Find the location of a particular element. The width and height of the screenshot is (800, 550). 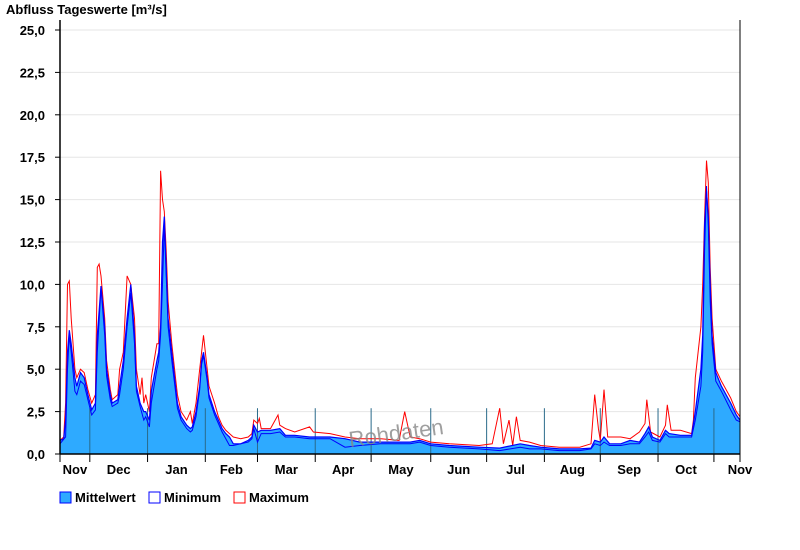

y-tick-label: 7,5 is located at coordinates (36, 327).